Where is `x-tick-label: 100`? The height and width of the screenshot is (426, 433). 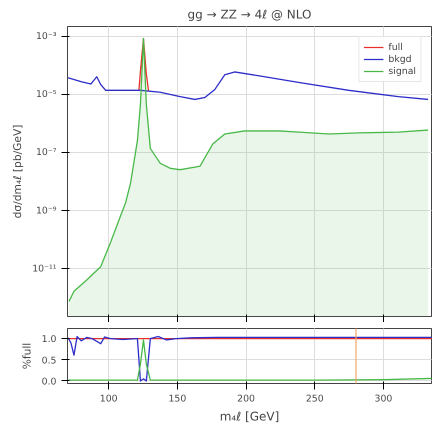 x-tick-label: 100 is located at coordinates (109, 399).